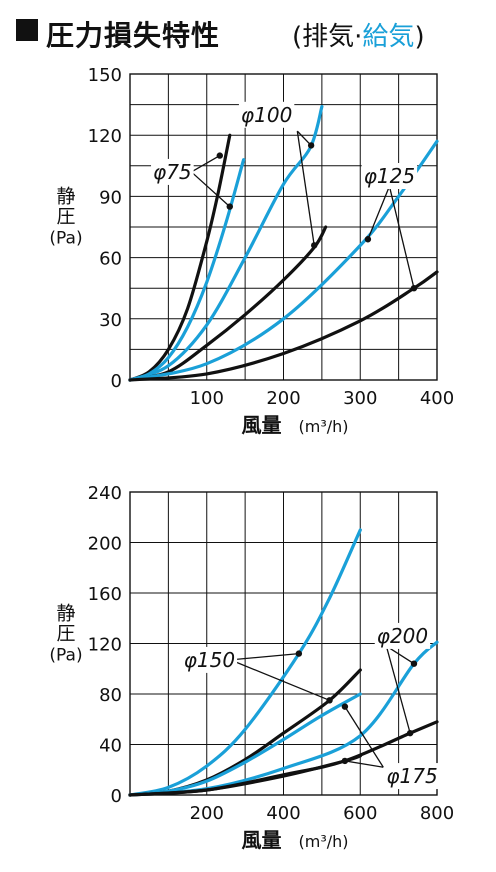  I want to click on chart2-supply-curve, so click(245, 662).